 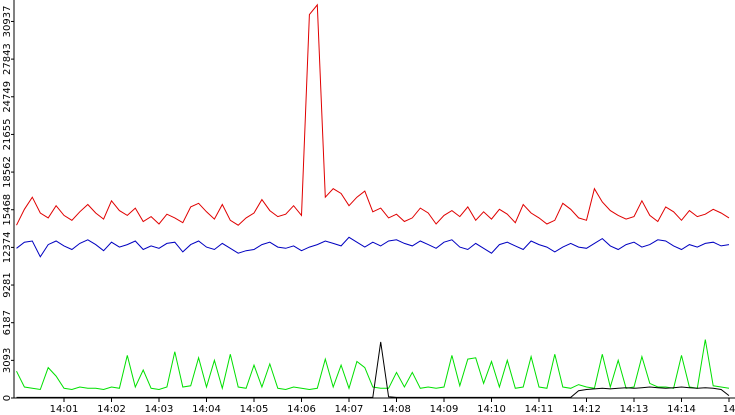 I want to click on x-tick-label: 14:04, so click(x=206, y=409).